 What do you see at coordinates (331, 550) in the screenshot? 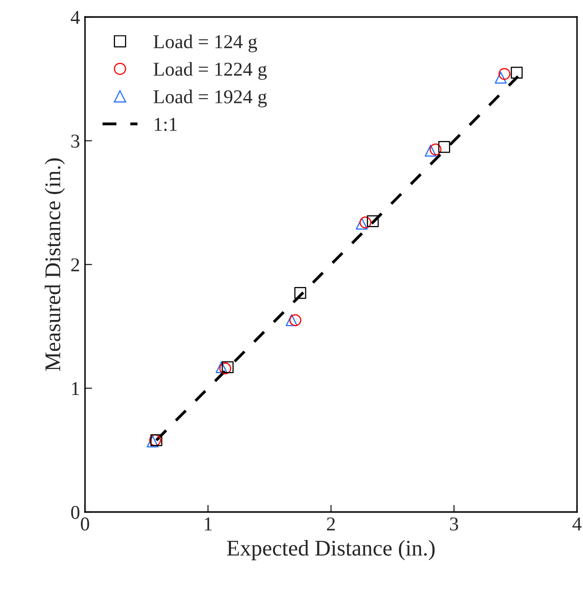
I see `x-axis-title: Expected Distance (in.)` at bounding box center [331, 550].